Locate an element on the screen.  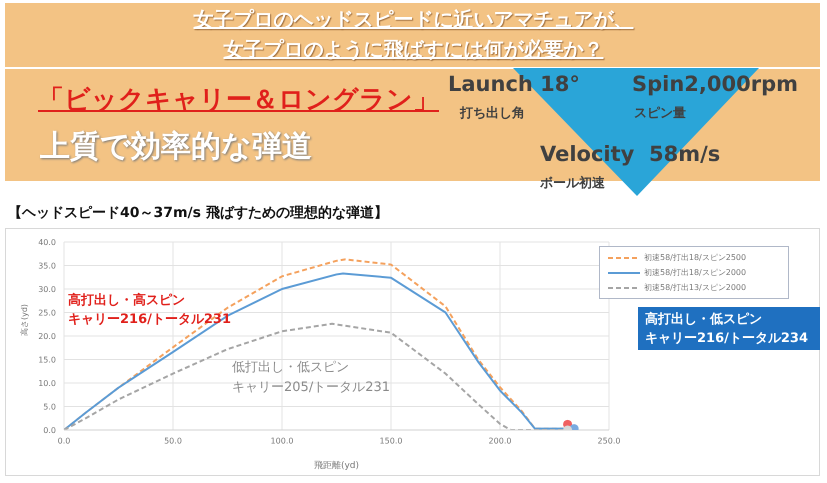
chart-subtitle: 女子プロのように飛ばすには何が必要か？ is located at coordinates (413, 49).